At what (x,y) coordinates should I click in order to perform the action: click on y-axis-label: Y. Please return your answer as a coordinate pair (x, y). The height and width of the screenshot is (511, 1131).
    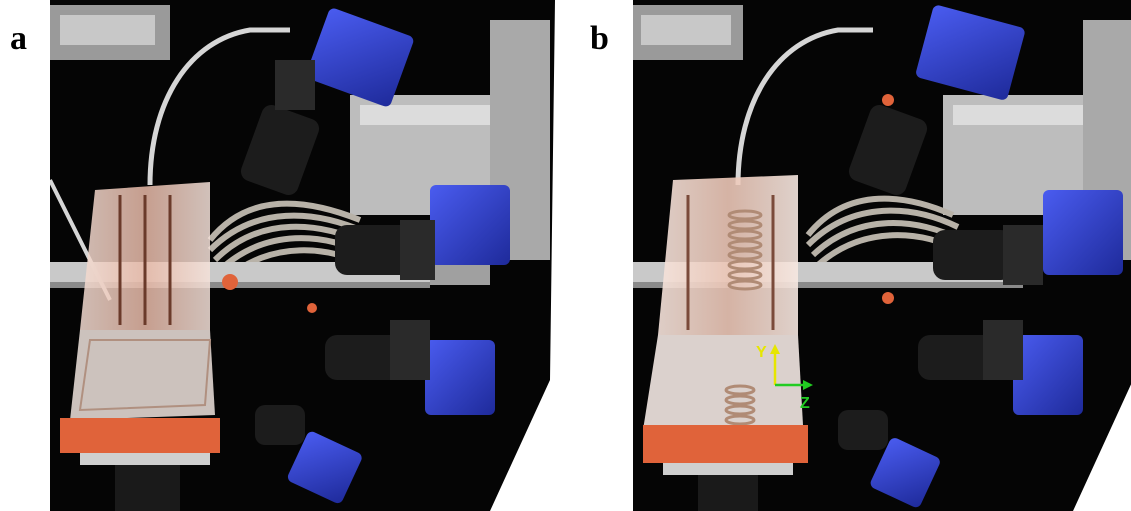
    Looking at the image, I should click on (761, 352).